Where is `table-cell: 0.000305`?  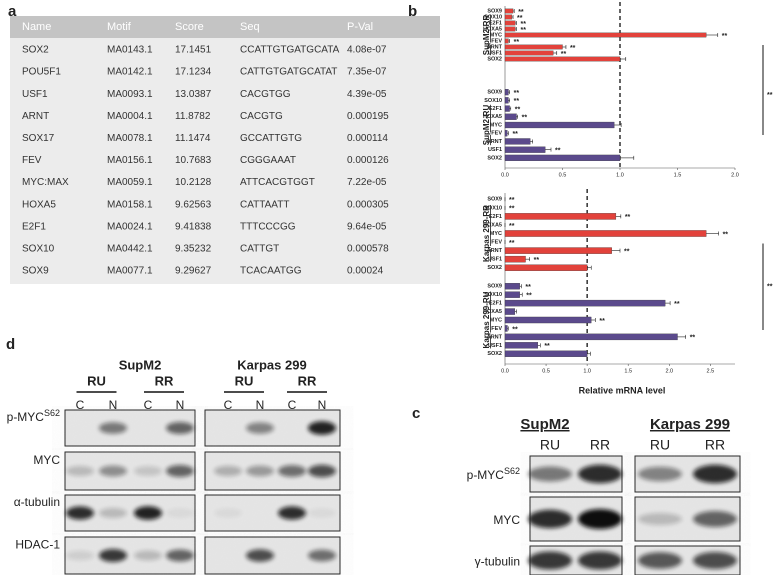 table-cell: 0.000305 is located at coordinates (368, 204).